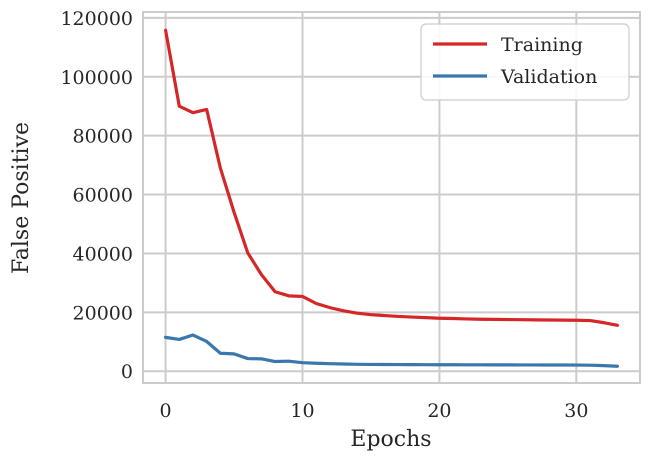  What do you see at coordinates (576, 411) in the screenshot?
I see `x-tick-label: 30` at bounding box center [576, 411].